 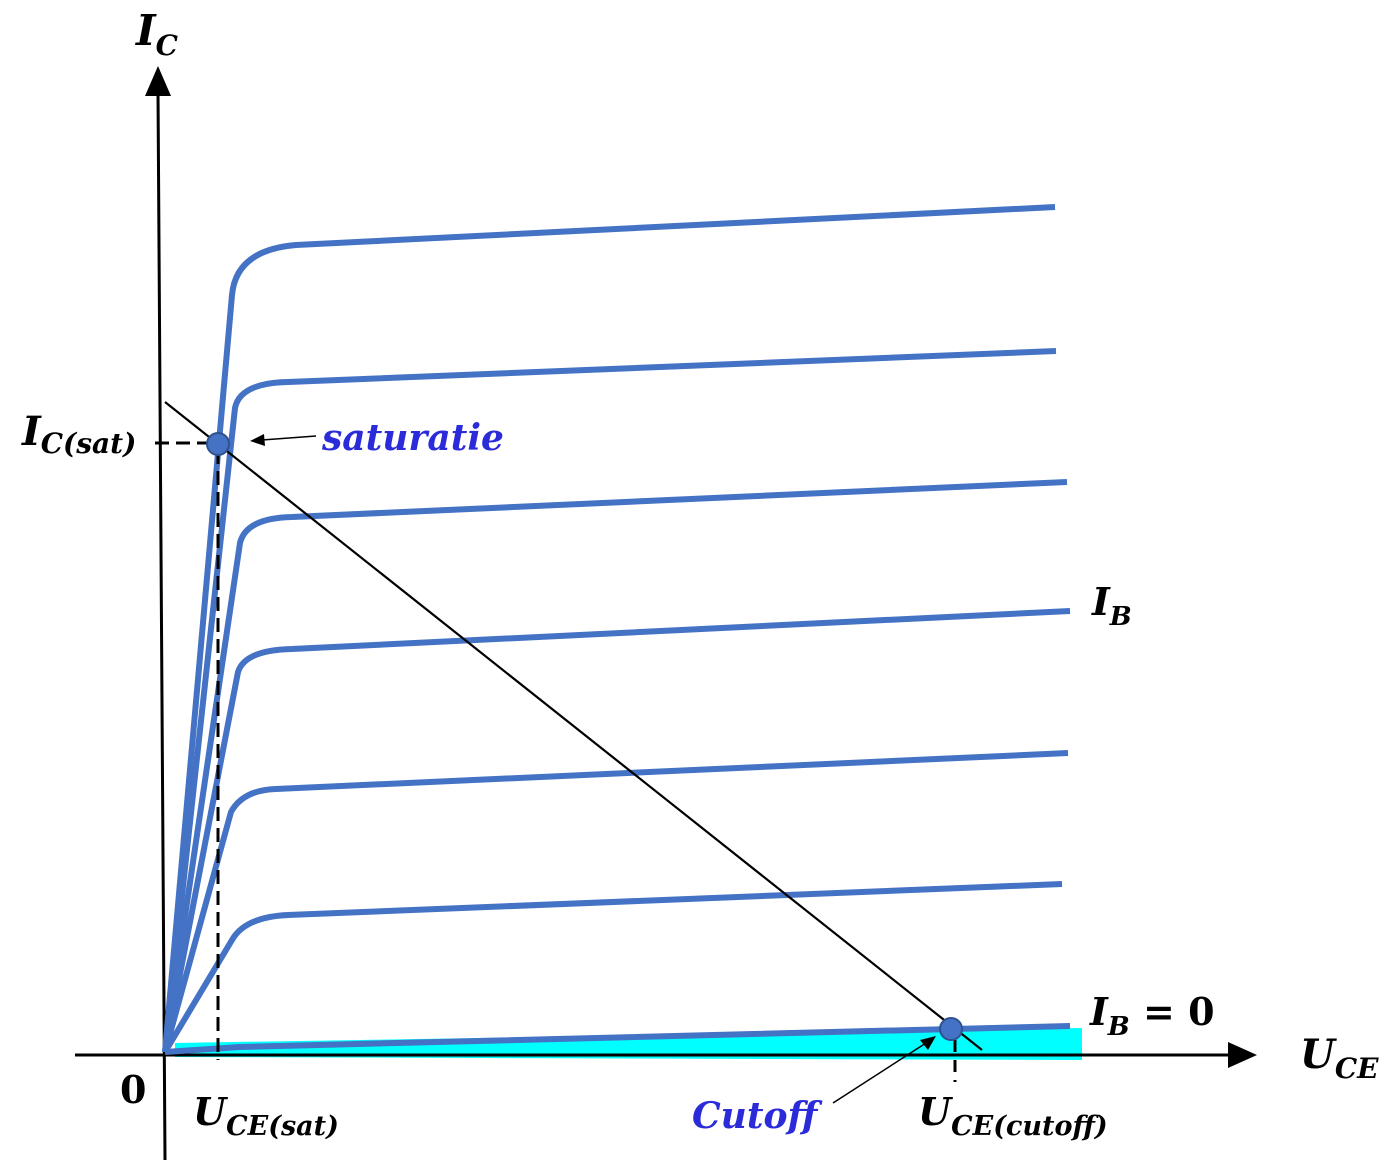 I want to click on y-axis-arrowhead, so click(x=158, y=81).